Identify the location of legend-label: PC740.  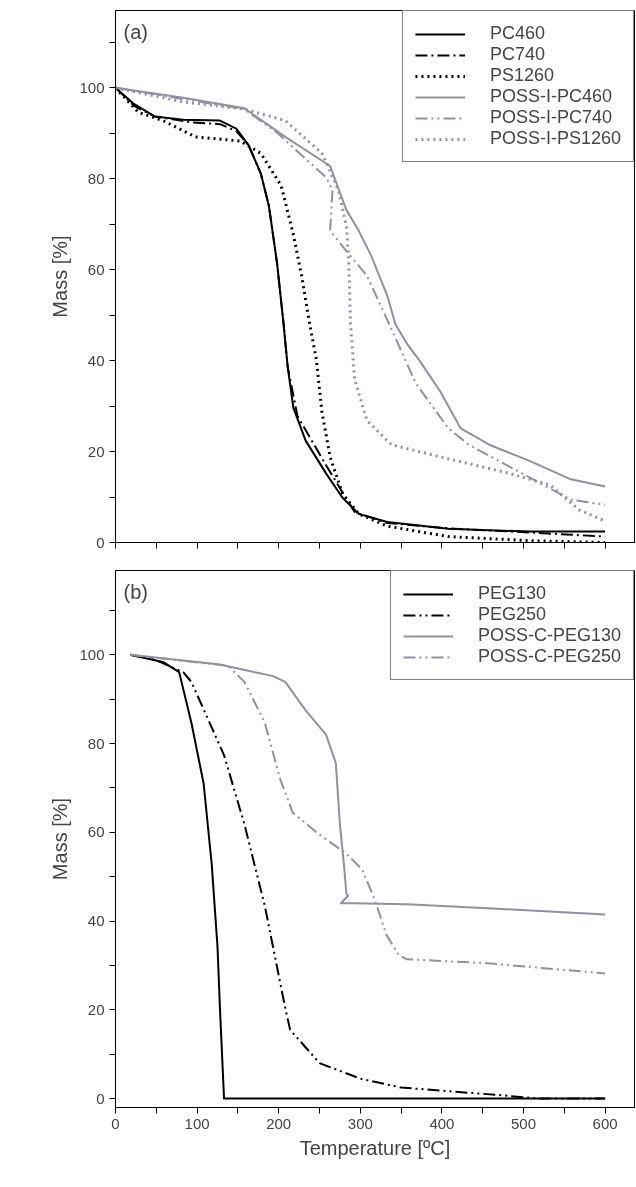
(517, 54).